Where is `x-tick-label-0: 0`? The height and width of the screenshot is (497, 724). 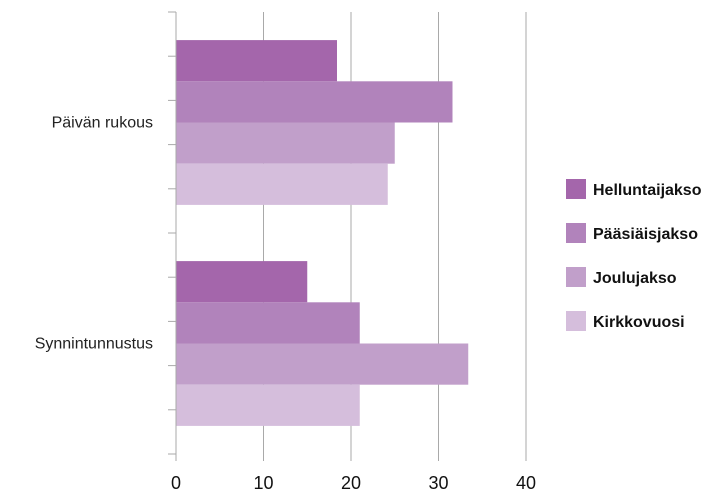
x-tick-label-0: 0 is located at coordinates (176, 483).